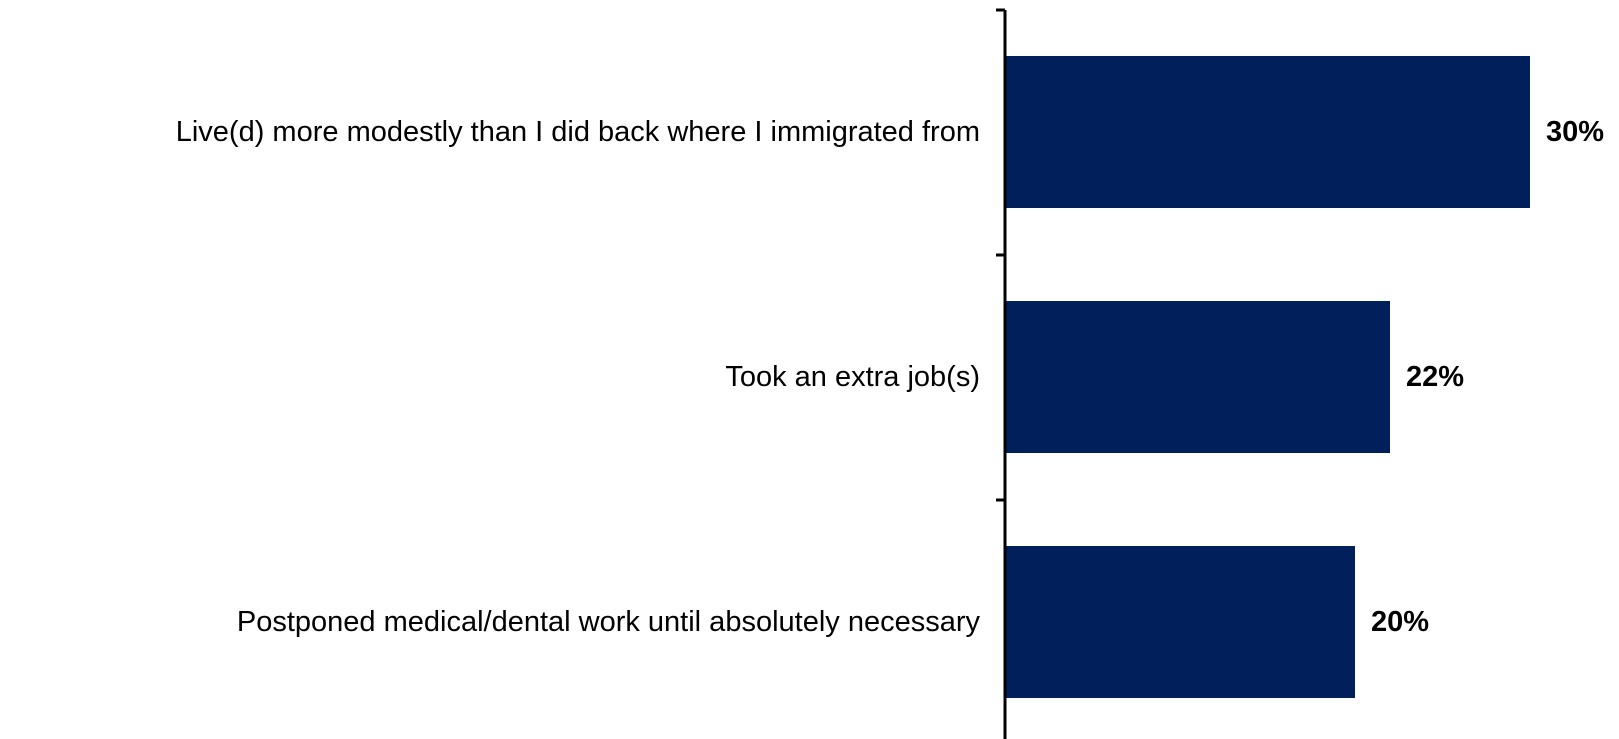 The width and height of the screenshot is (1619, 739). I want to click on bar-live-d-more-modestly-than-i-did-back-whe, so click(1267, 132).